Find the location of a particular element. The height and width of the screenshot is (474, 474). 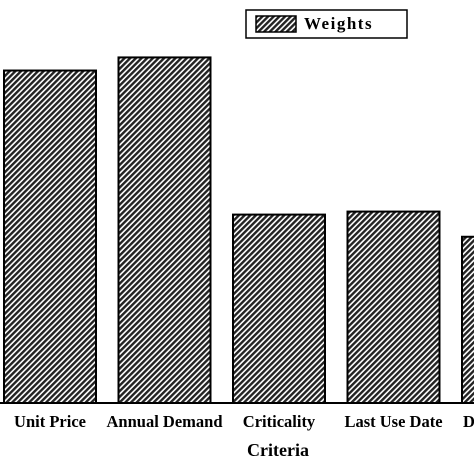

x-tick-label: Last Use Date is located at coordinates (393, 421).